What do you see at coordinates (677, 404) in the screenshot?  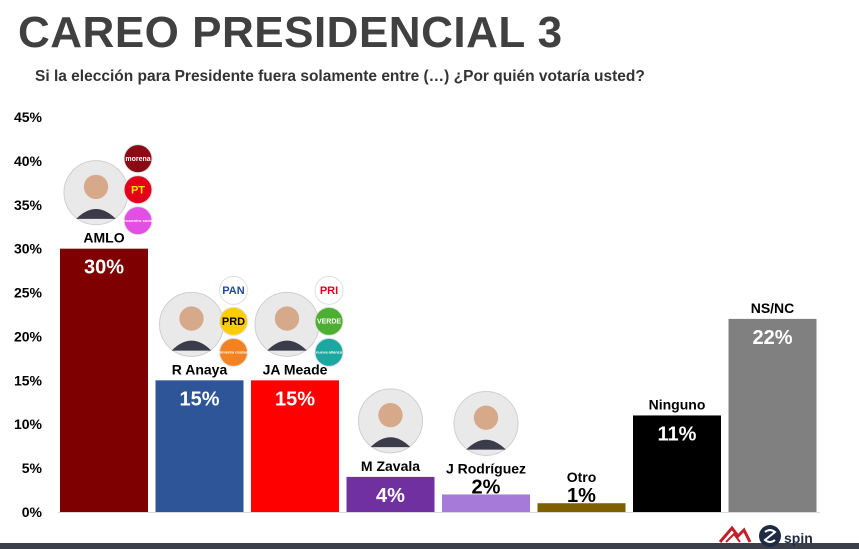 I see `category-label: Ninguno` at bounding box center [677, 404].